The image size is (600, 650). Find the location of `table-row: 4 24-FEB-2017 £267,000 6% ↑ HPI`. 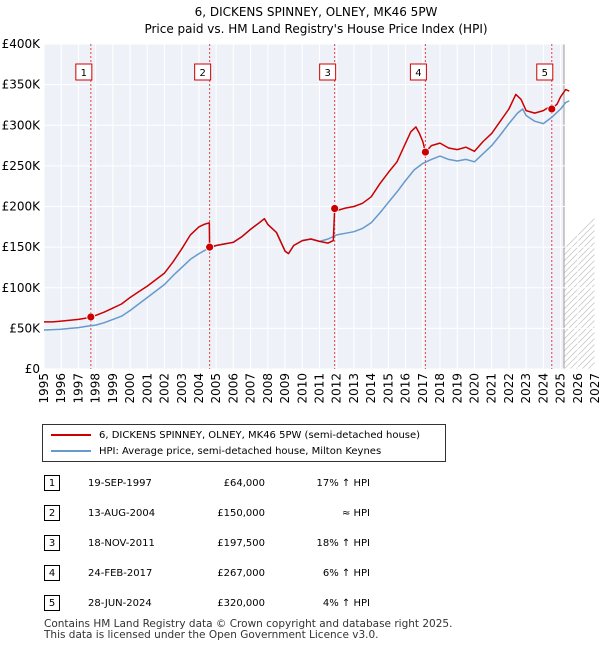

table-row: 4 24-FEB-2017 £267,000 6% ↑ HPI is located at coordinates (300, 575).